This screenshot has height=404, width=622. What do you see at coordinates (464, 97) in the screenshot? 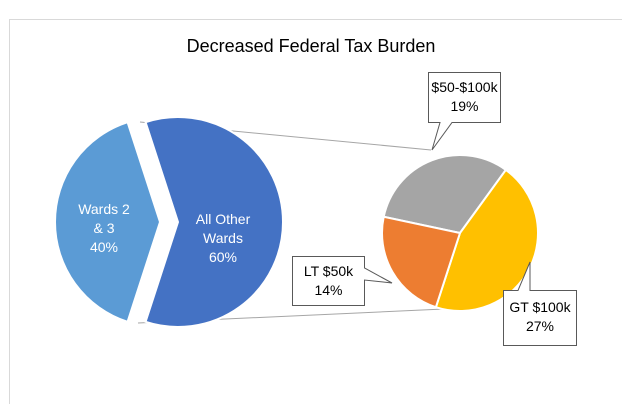
I see `data-label: $50-$100k 19%` at bounding box center [464, 97].